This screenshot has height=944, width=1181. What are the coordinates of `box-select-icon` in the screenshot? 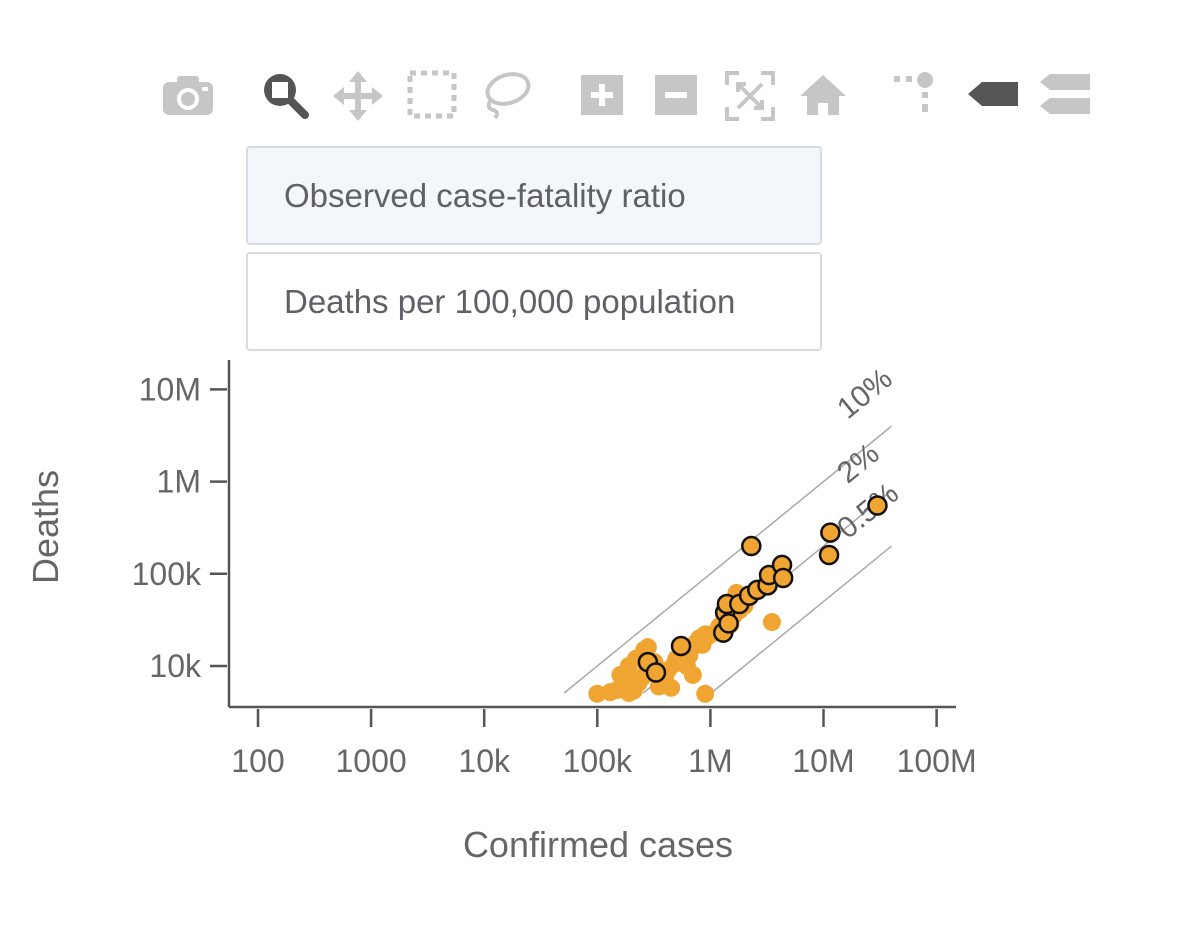 It's located at (432, 95).